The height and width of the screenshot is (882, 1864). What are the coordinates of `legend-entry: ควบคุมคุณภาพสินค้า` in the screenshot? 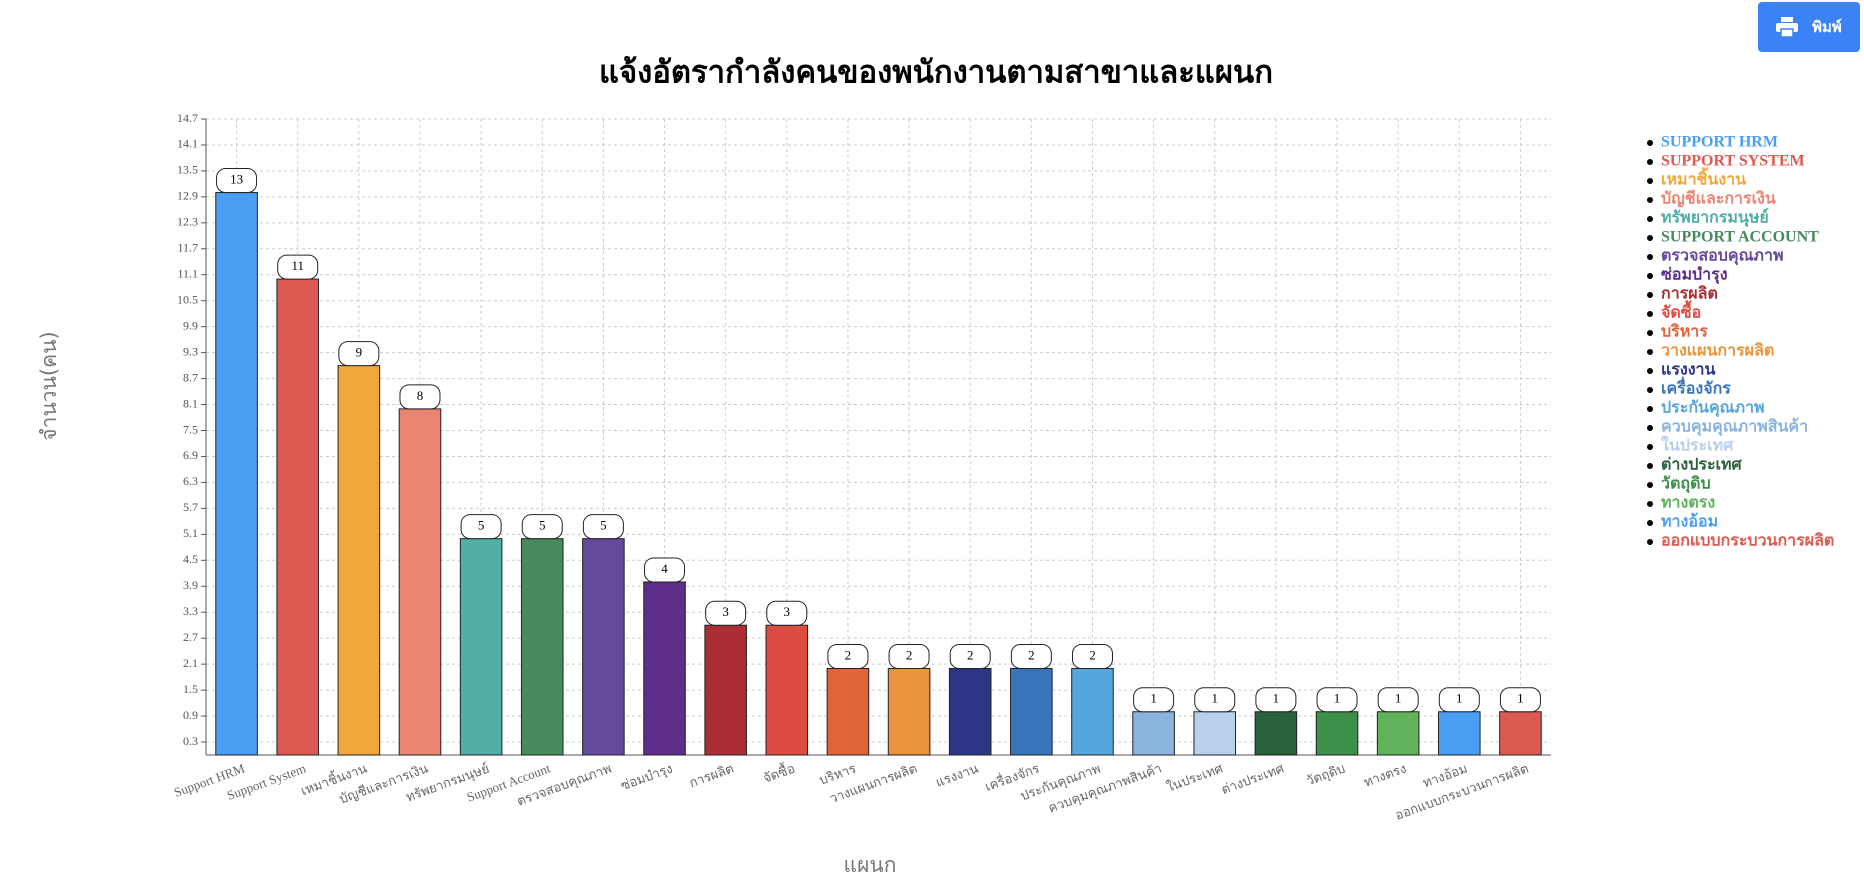 It's located at (1734, 427).